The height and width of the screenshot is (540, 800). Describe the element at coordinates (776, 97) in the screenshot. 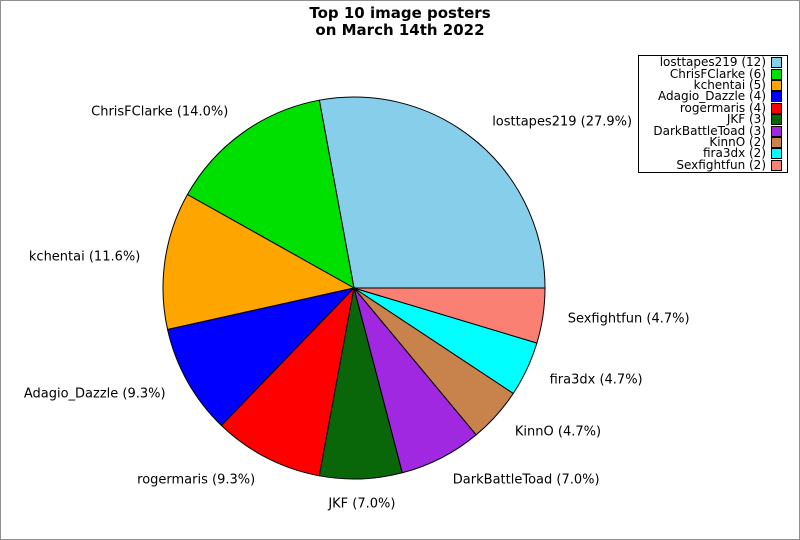

I see `legend-swatch-Adagio_Dazzle` at that location.